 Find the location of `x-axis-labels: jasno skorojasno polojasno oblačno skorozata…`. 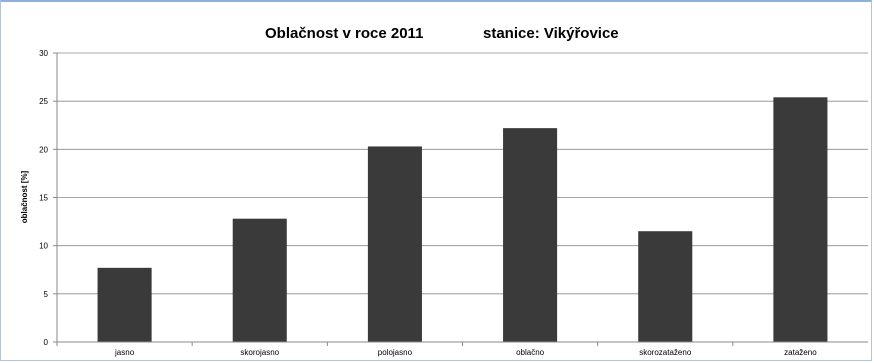

x-axis-labels: jasno skorojasno polojasno oblačno skorozata… is located at coordinates (436, 349).